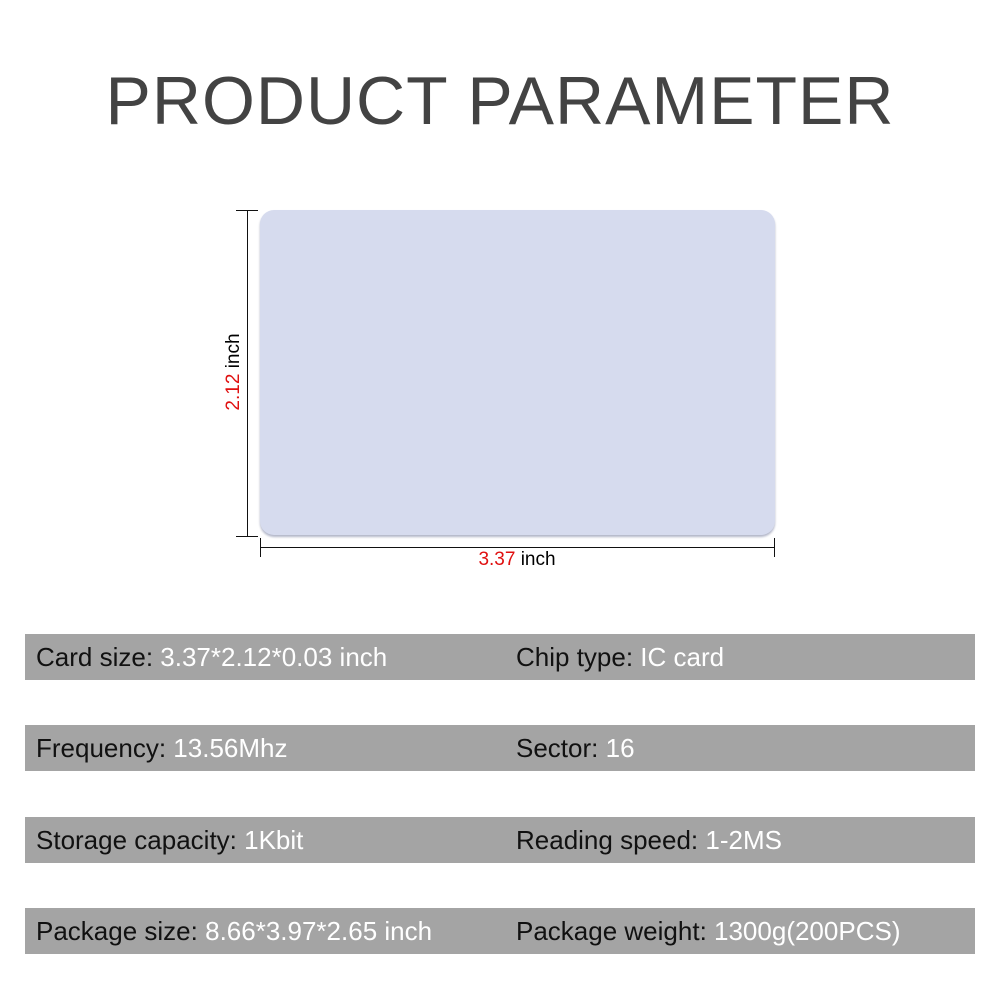 The height and width of the screenshot is (1000, 1000). I want to click on param-value: 16, so click(620, 748).